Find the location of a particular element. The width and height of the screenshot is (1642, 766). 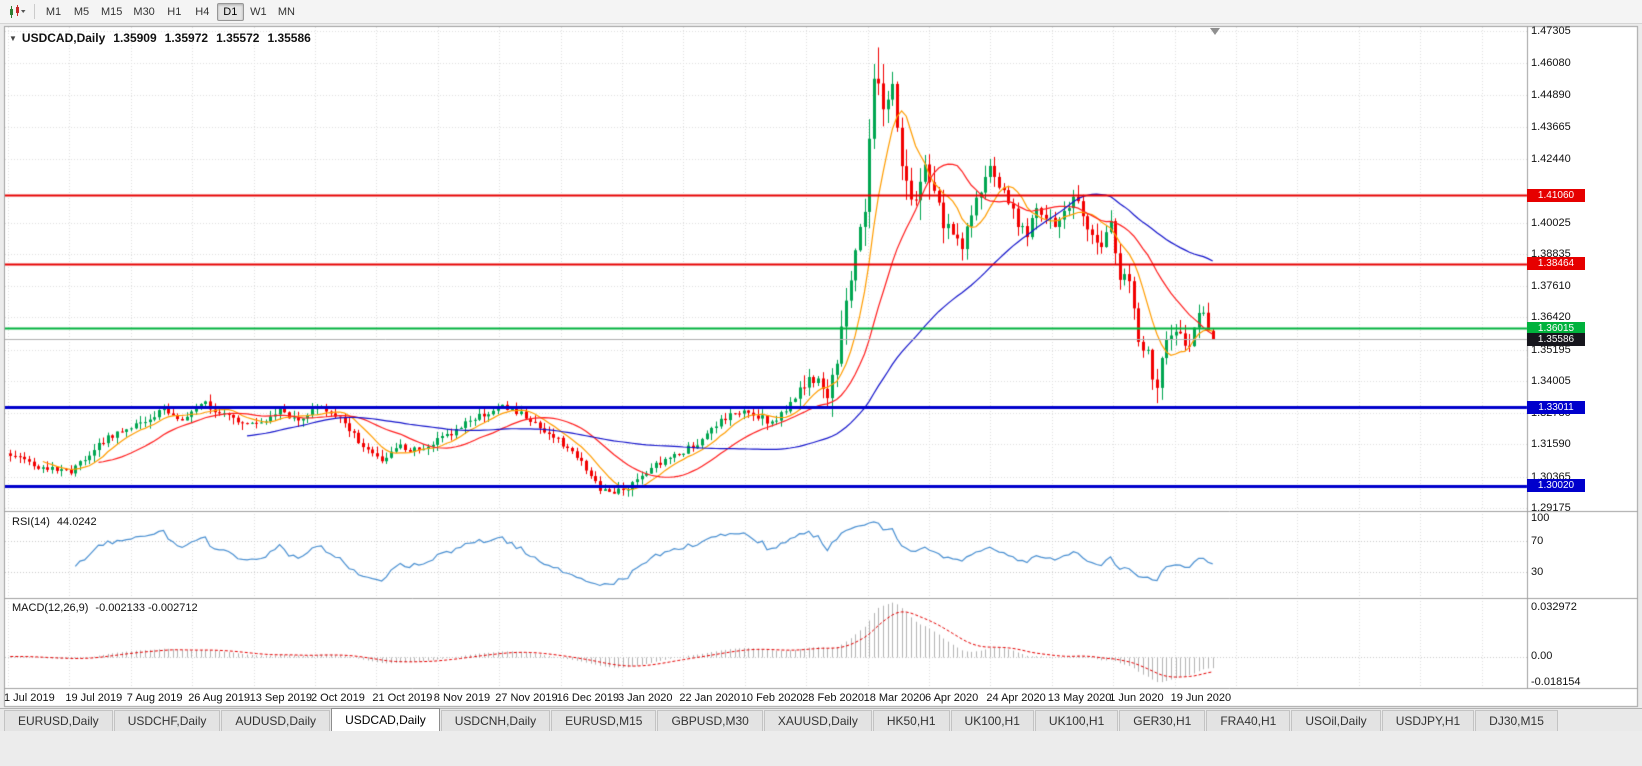

toolbar-separator is located at coordinates (34, 11).